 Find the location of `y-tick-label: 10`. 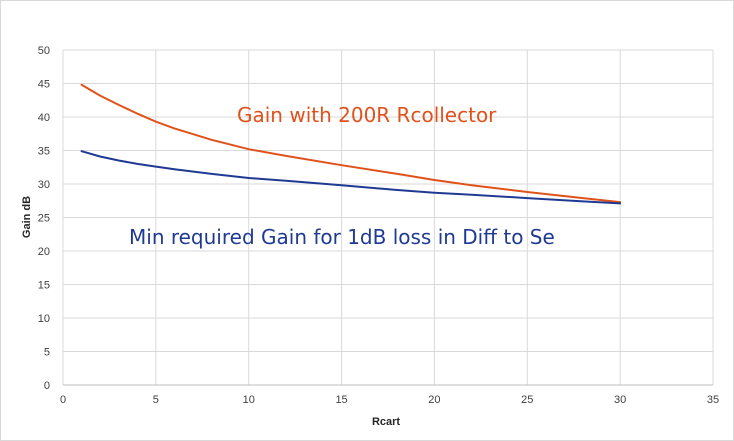

y-tick-label: 10 is located at coordinates (44, 319).